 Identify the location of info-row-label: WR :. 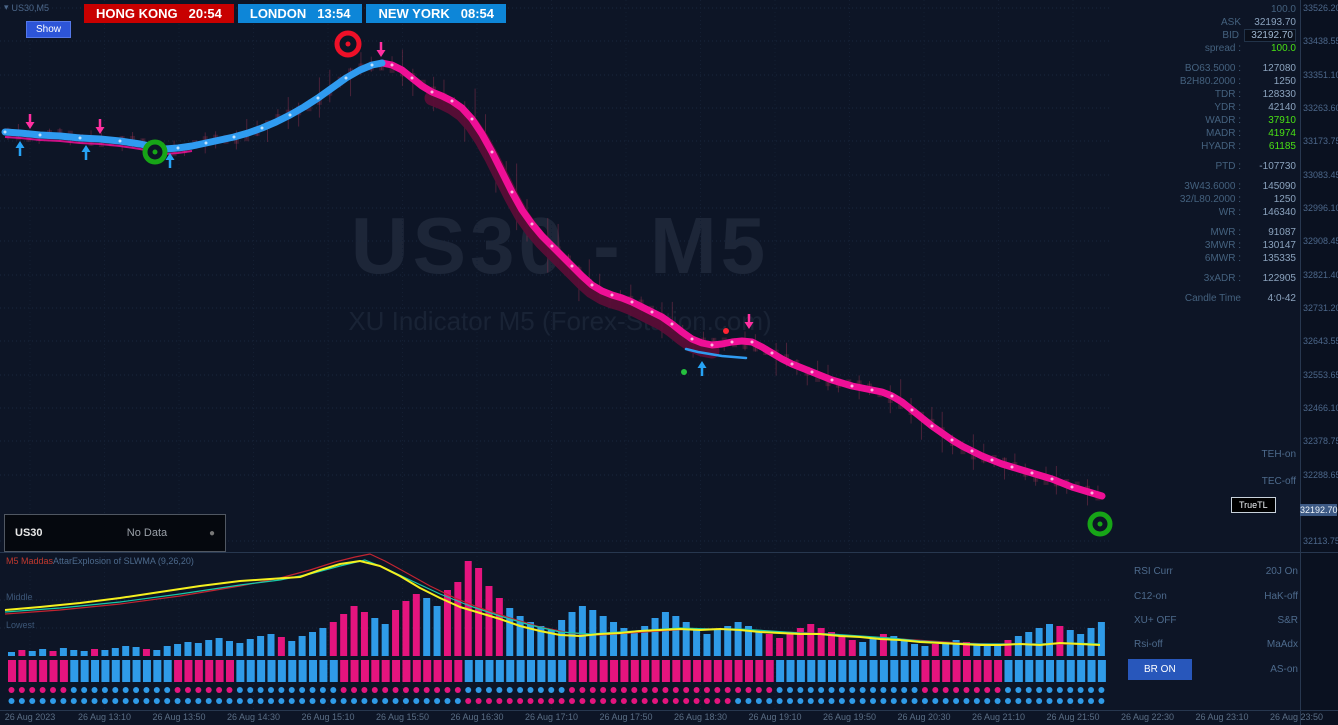
(1229, 212).